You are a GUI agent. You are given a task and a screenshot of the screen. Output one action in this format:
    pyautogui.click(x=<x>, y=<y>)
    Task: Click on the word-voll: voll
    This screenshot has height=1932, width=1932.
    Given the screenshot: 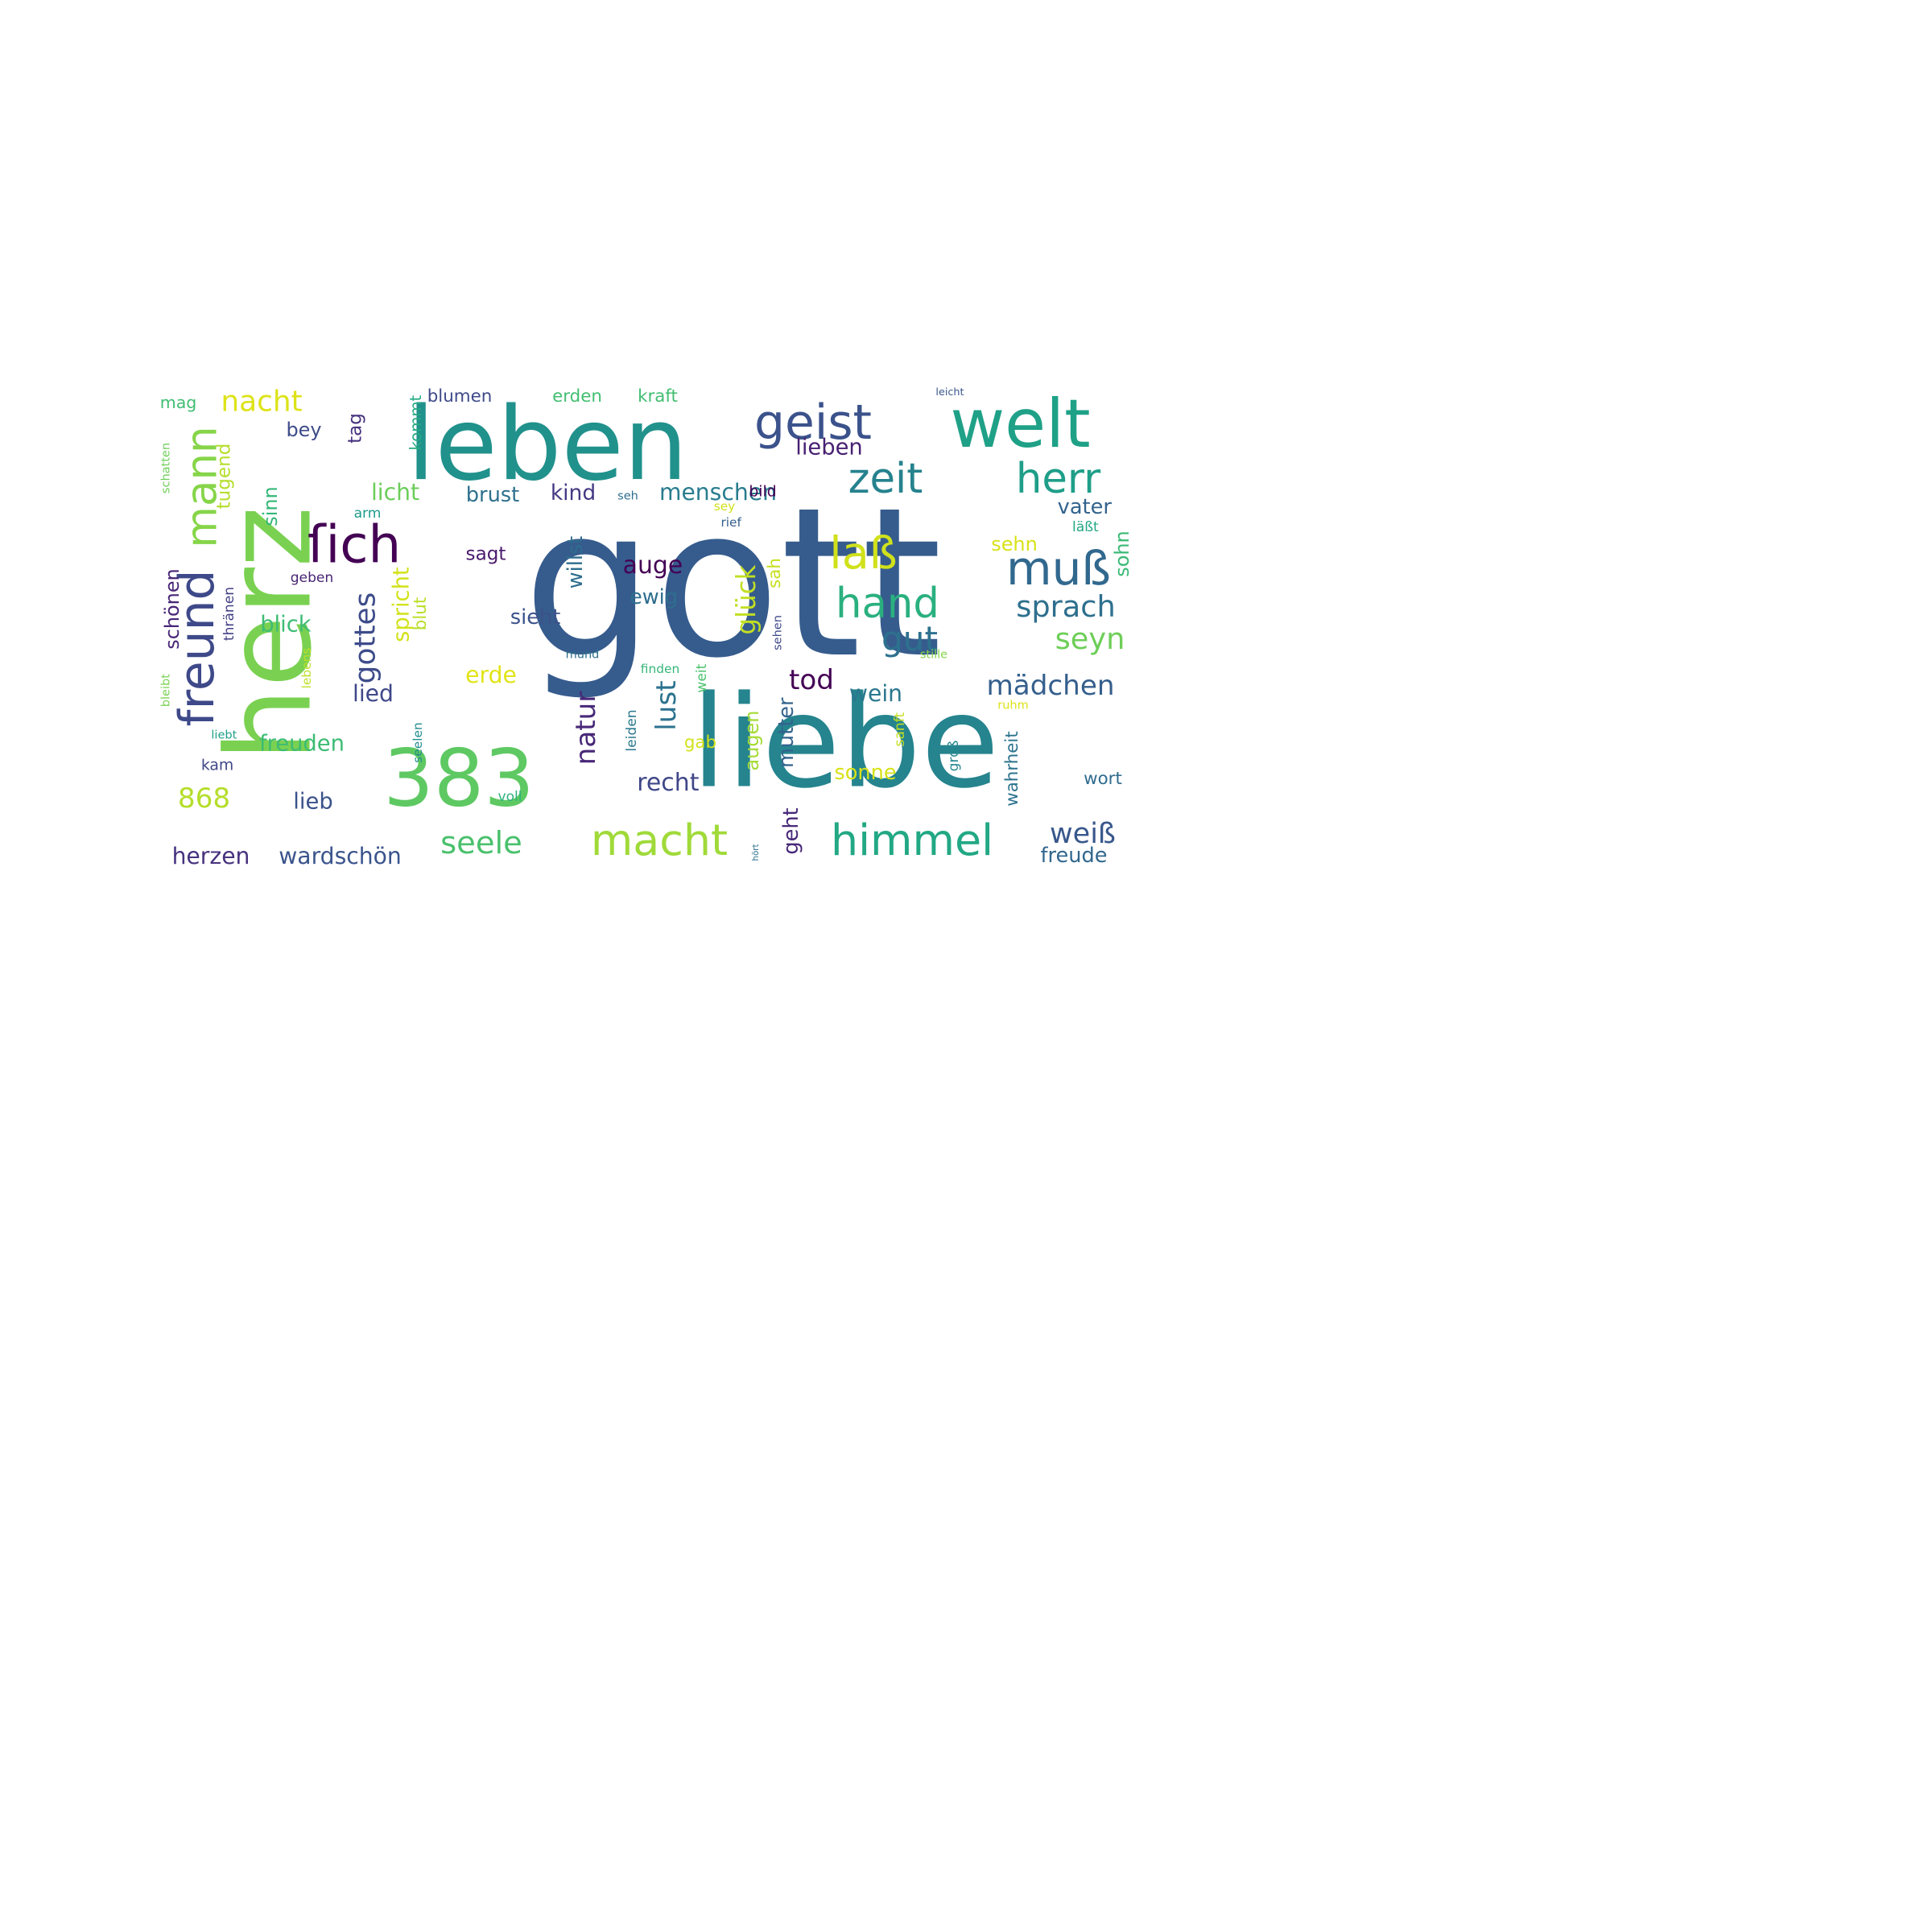 What is the action you would take?
    pyautogui.click(x=509, y=797)
    